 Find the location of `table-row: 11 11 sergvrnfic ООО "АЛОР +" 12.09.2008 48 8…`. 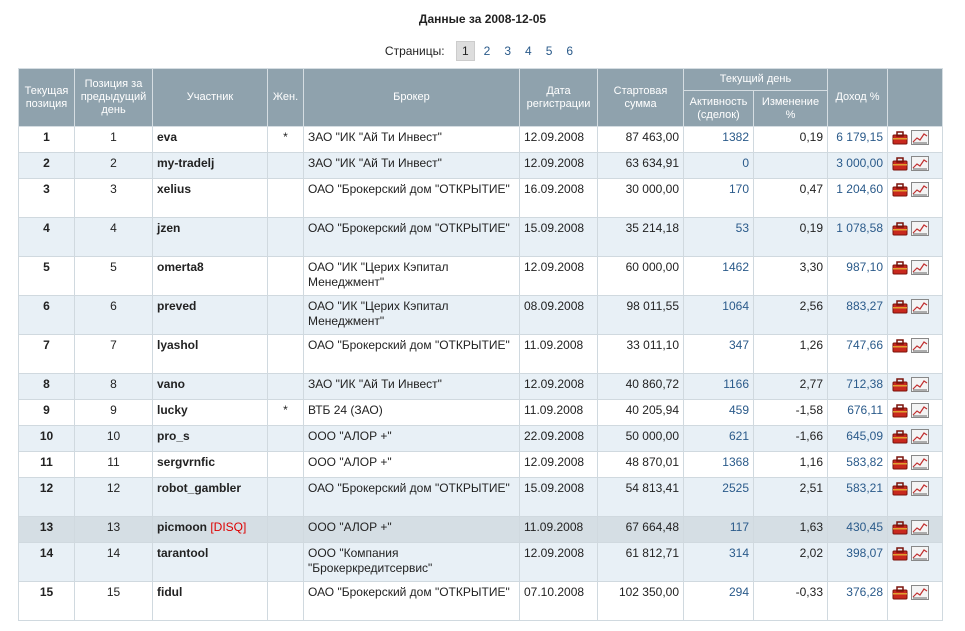

table-row: 11 11 sergvrnfic ООО "АЛОР +" 12.09.2008 48 8… is located at coordinates (480, 464).